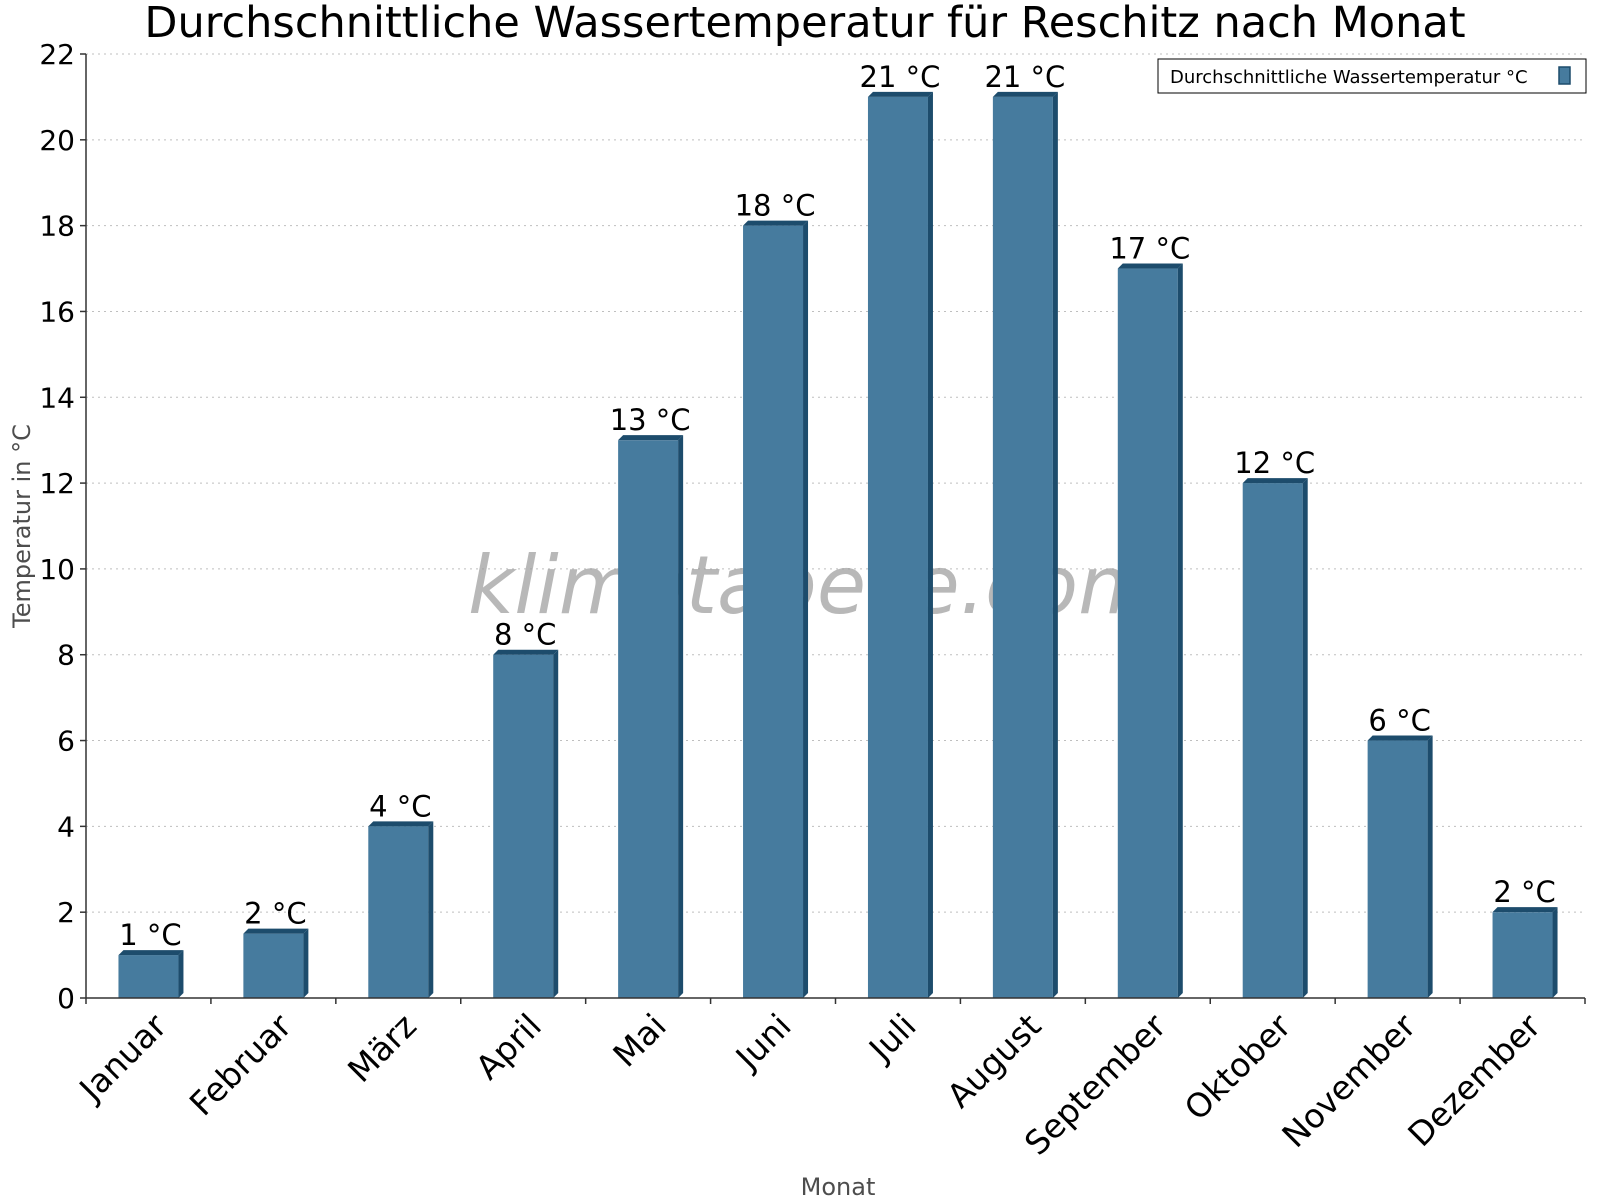 The width and height of the screenshot is (1600, 1200). I want to click on x-tick-label: November, so click(1348, 1080).